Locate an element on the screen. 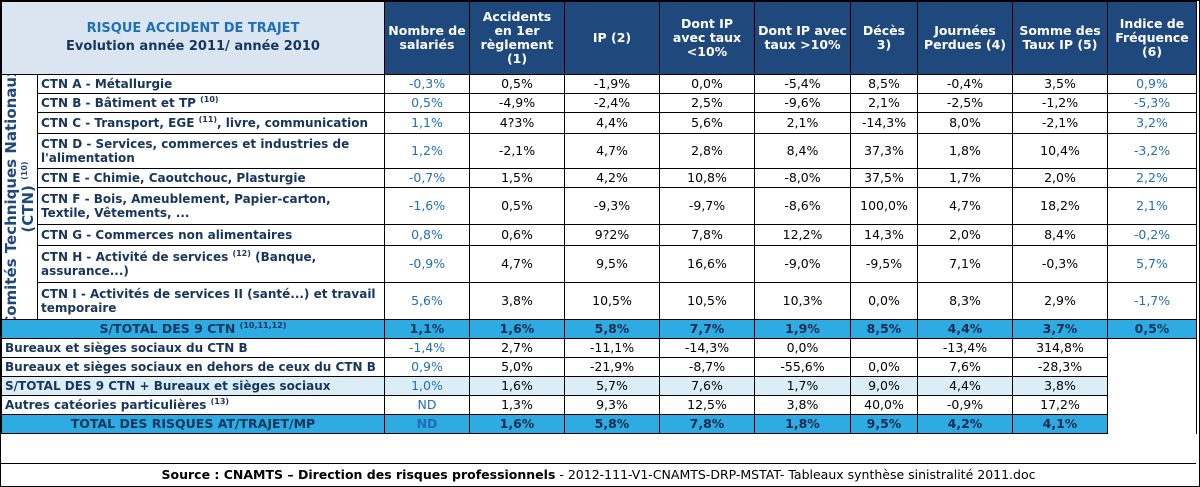 This screenshot has height=487, width=1200. table-cell: 1,5% is located at coordinates (517, 178).